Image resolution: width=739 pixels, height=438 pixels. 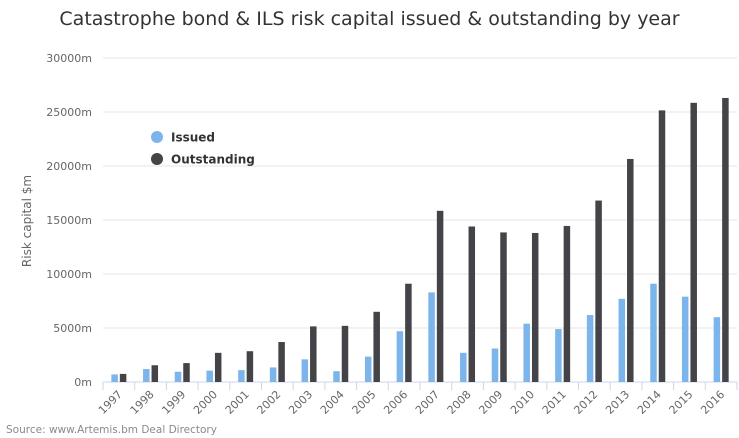 What do you see at coordinates (69, 58) in the screenshot?
I see `y-tick-label: 30000m` at bounding box center [69, 58].